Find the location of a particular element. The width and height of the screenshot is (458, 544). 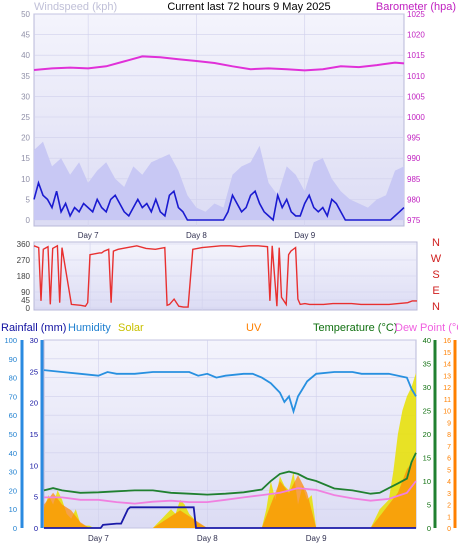

barometer-tick-990: 990 is located at coordinates (414, 158).